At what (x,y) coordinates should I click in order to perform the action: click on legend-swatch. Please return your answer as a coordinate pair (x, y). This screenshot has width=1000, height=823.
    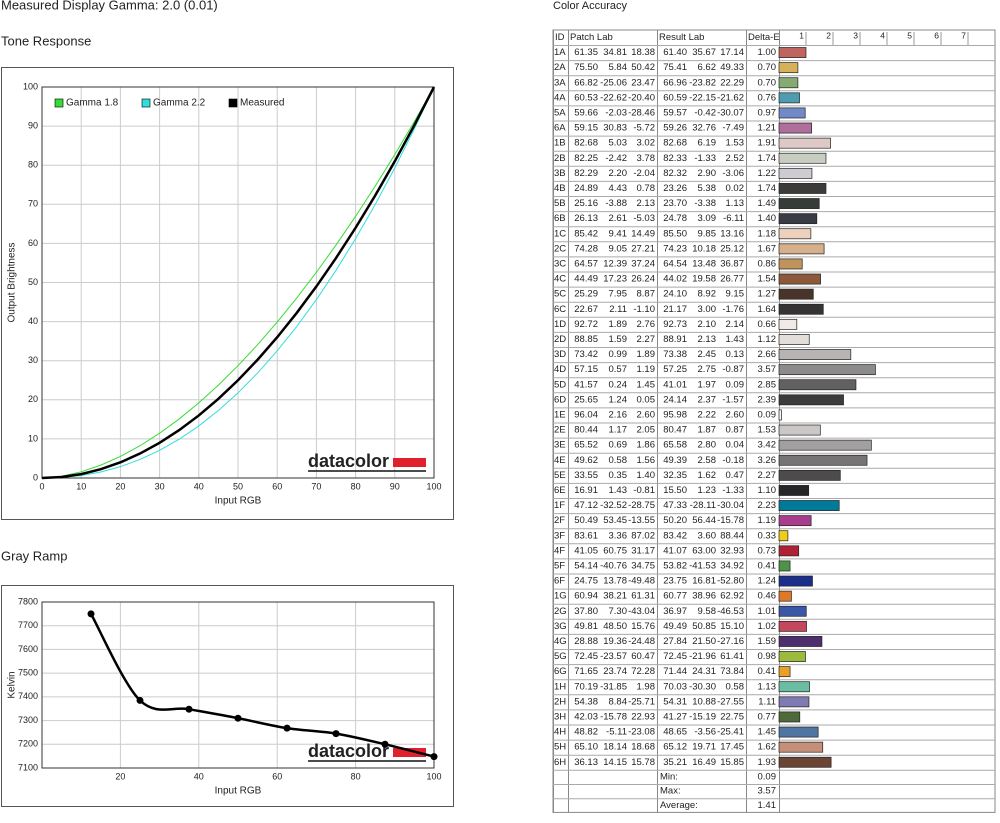
    Looking at the image, I should click on (59, 103).